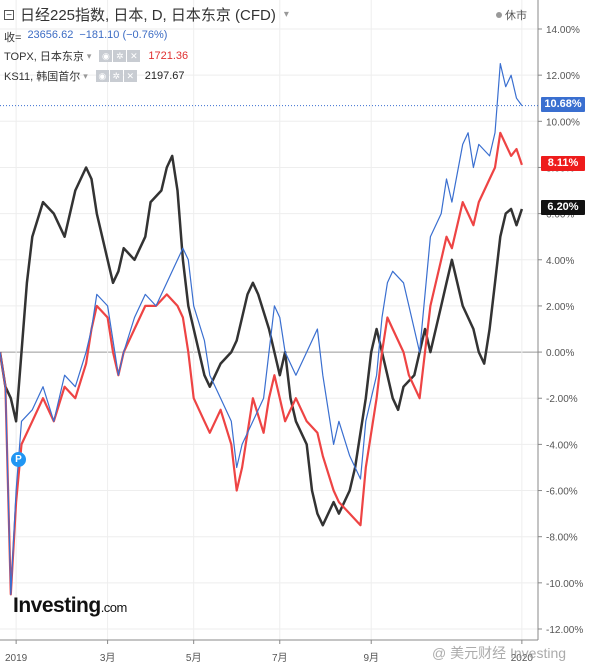 This screenshot has width=589, height=669. I want to click on y-tick-label: -4.00%, so click(562, 445).